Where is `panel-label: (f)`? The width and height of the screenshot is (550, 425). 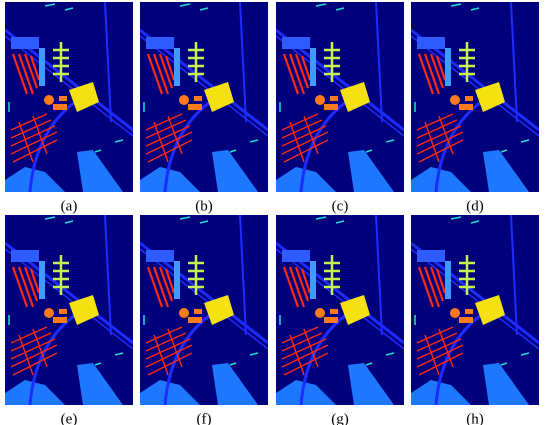 panel-label: (f) is located at coordinates (204, 418).